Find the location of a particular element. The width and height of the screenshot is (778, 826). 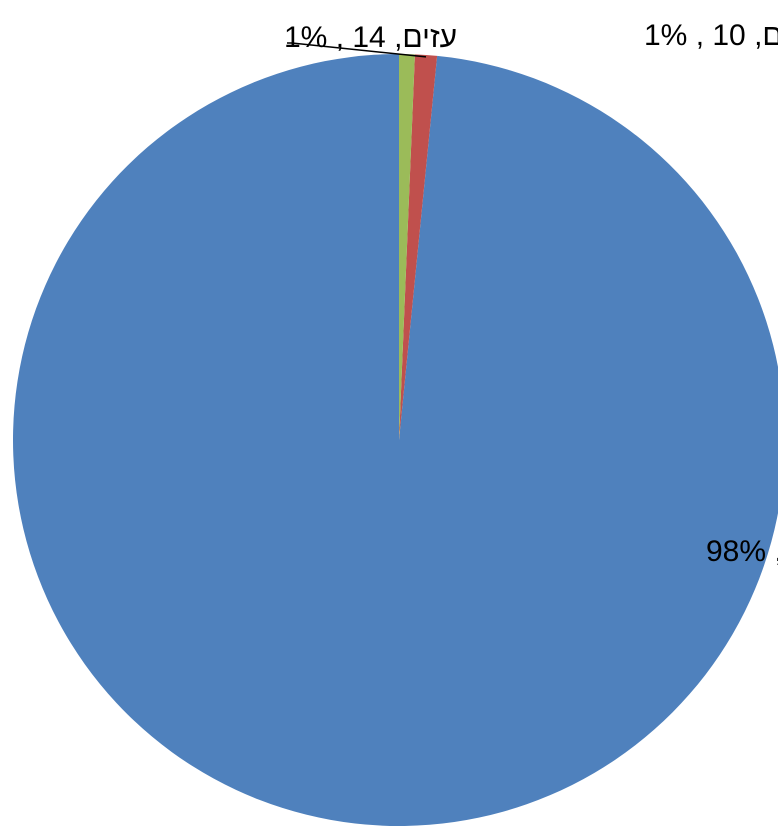

data-label-cattle: בקר, 1,500 , 98% is located at coordinates (742, 551).